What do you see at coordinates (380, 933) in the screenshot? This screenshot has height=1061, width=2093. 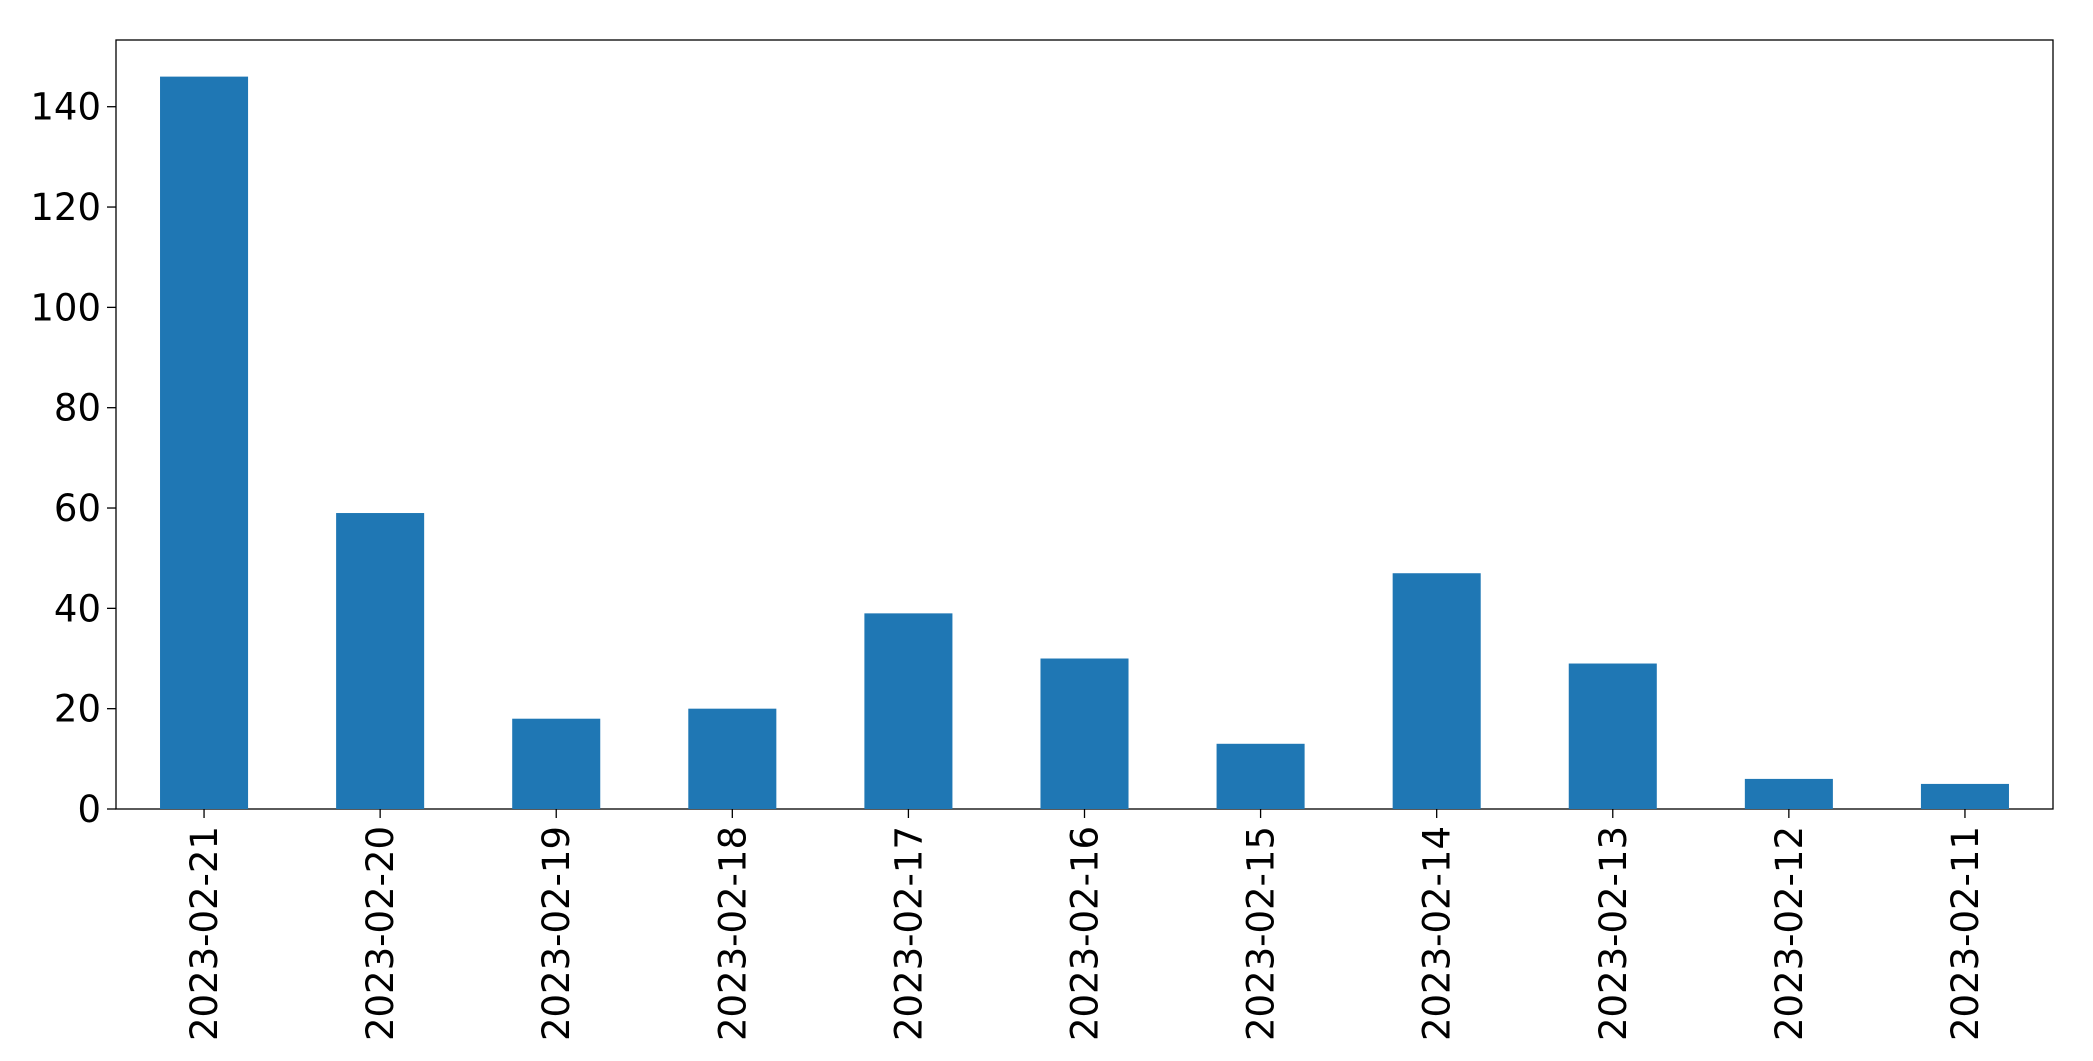 I see `x-tick-label: 2023-02-20` at bounding box center [380, 933].